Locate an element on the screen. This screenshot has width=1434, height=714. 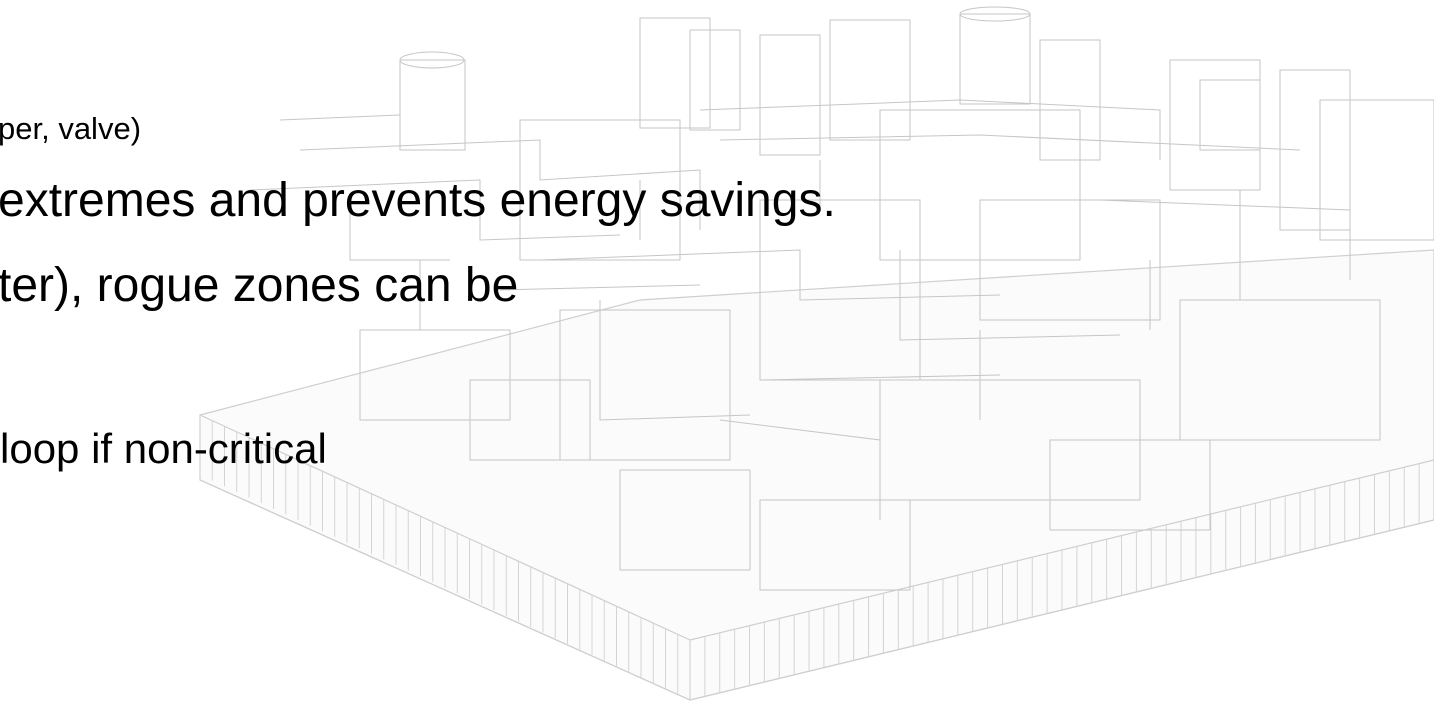
slide-text-line-3: ter), rogue zones can be is located at coordinates (259, 285).